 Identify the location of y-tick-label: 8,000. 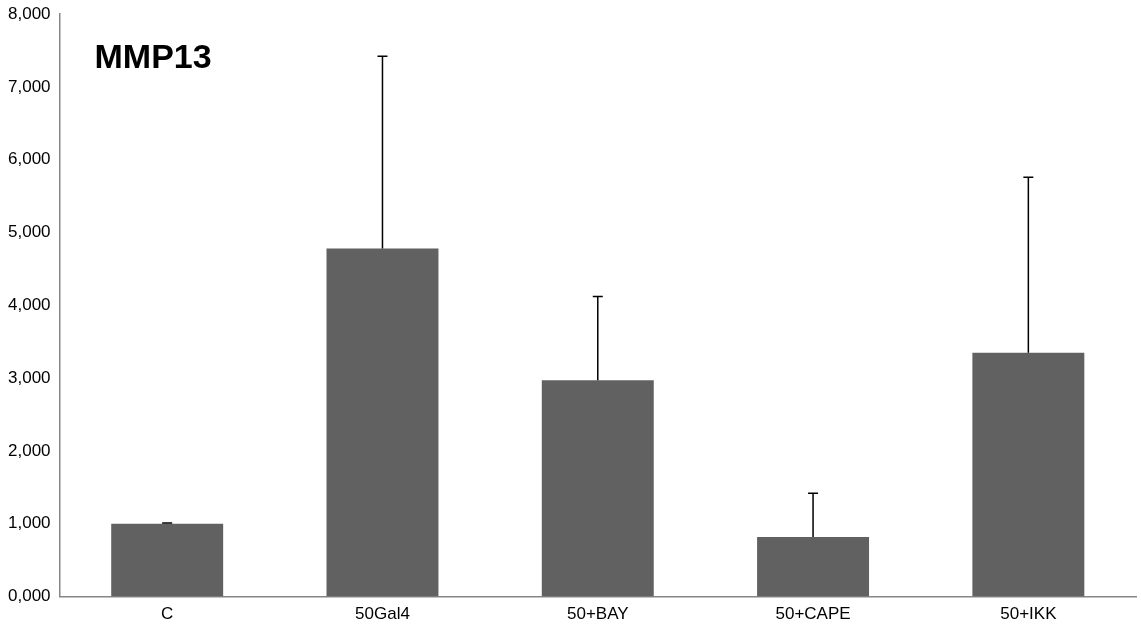
(29, 13).